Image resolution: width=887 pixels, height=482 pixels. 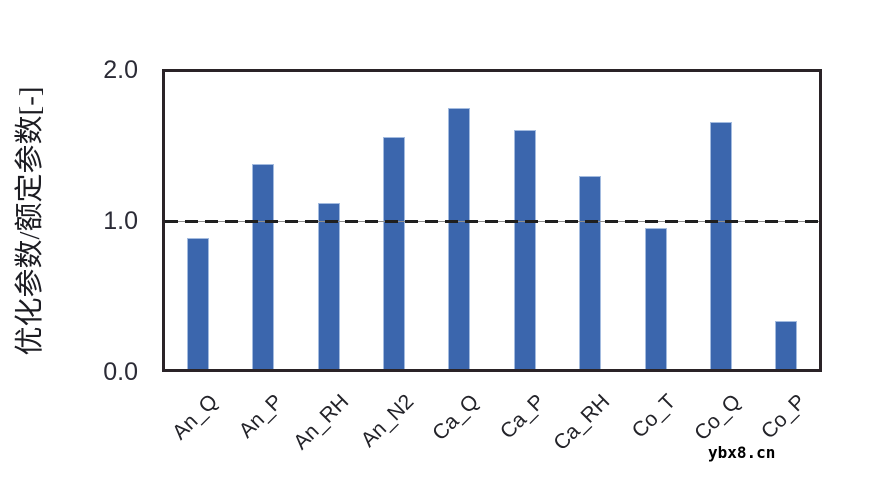 What do you see at coordinates (197, 303) in the screenshot?
I see `bar-An_Q` at bounding box center [197, 303].